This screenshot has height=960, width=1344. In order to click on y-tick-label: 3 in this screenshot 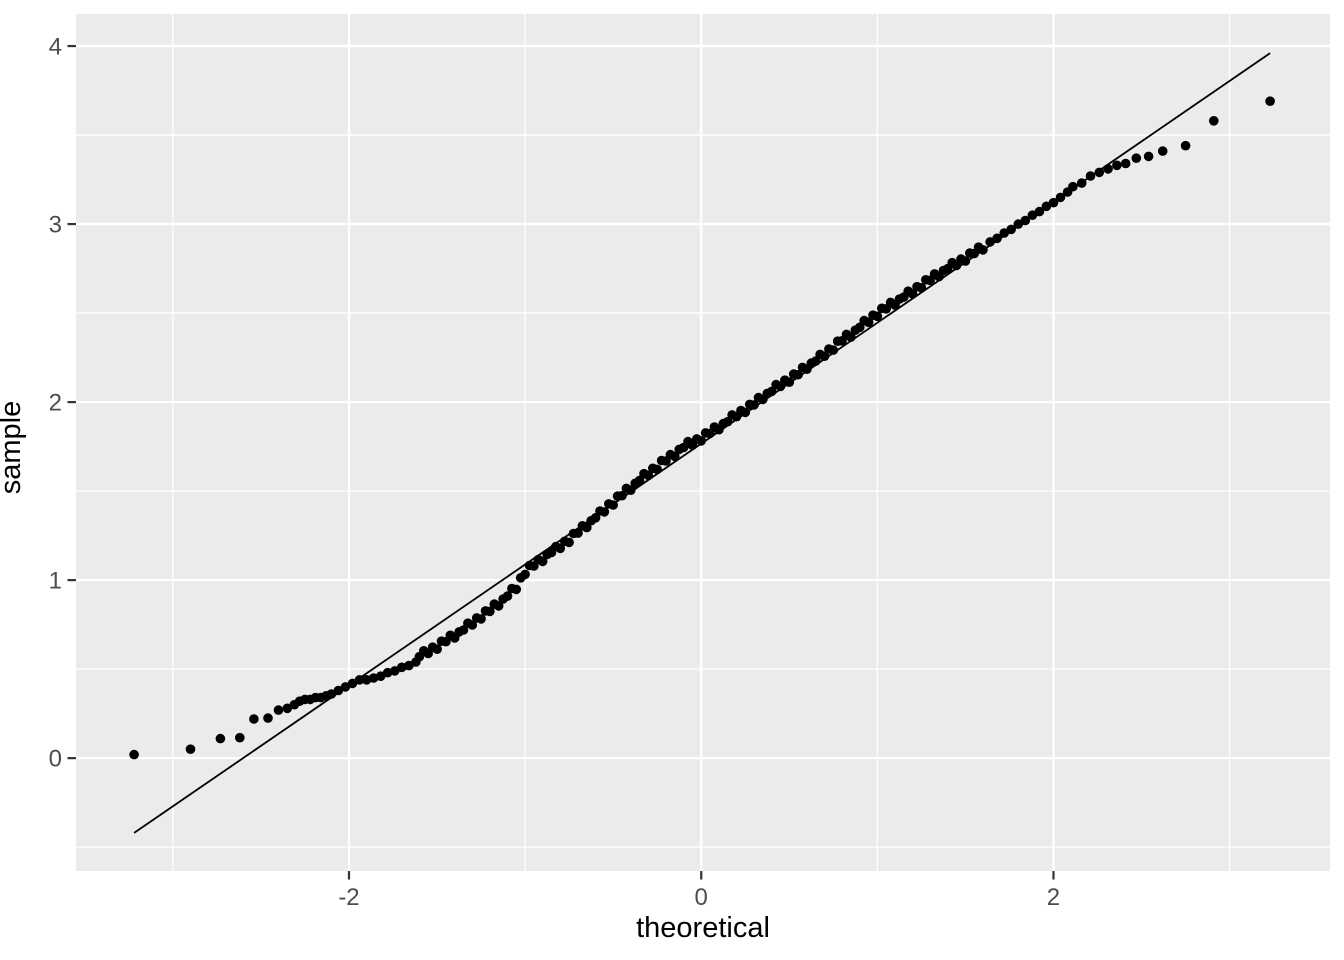, I will do `click(55, 225)`.